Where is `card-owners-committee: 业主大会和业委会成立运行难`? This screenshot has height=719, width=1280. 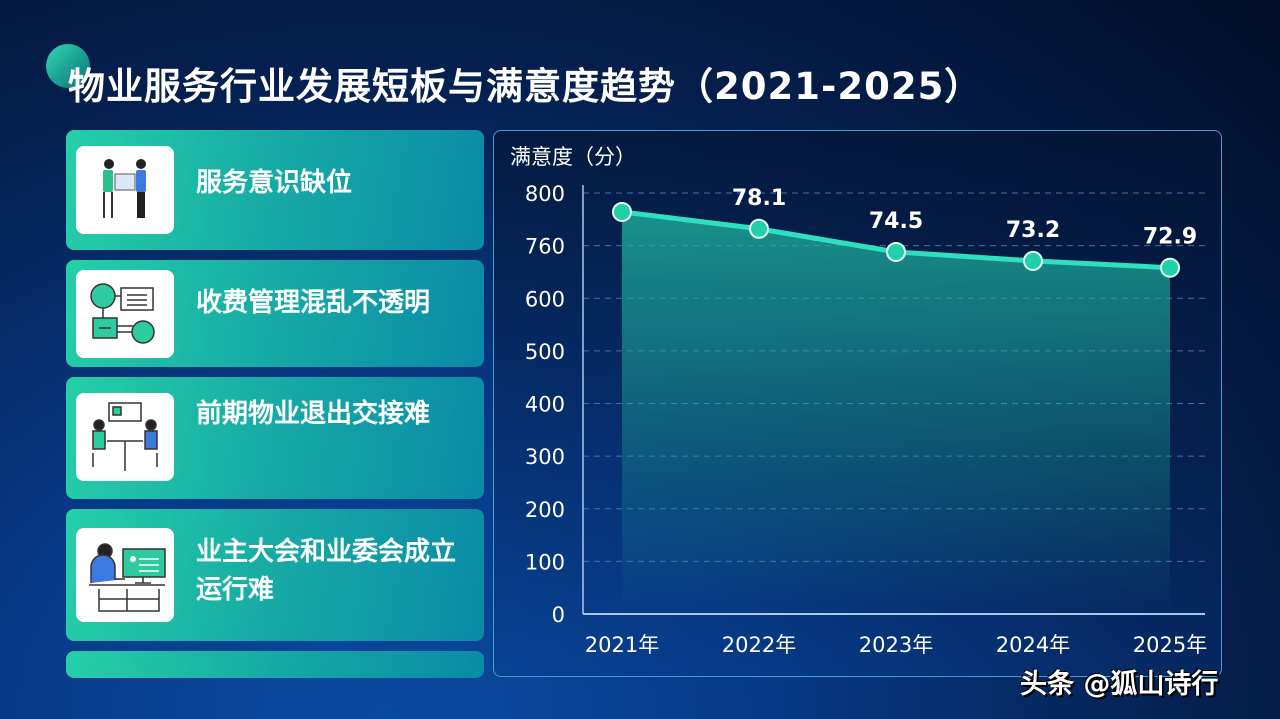 card-owners-committee: 业主大会和业委会成立运行难 is located at coordinates (275, 575).